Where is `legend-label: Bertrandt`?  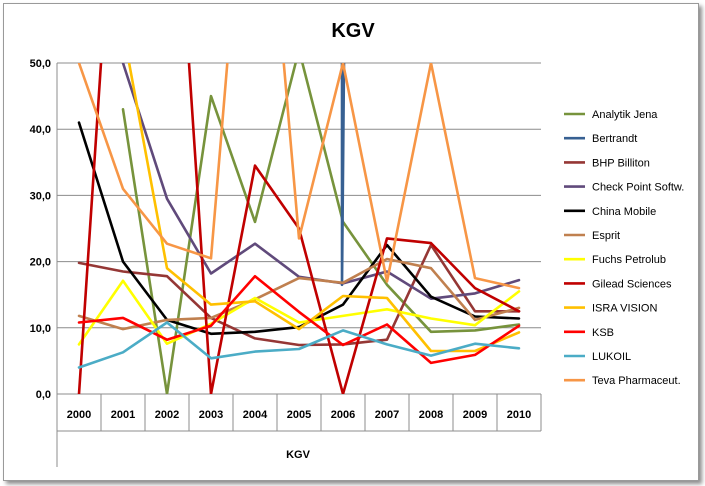
legend-label: Bertrandt is located at coordinates (614, 139).